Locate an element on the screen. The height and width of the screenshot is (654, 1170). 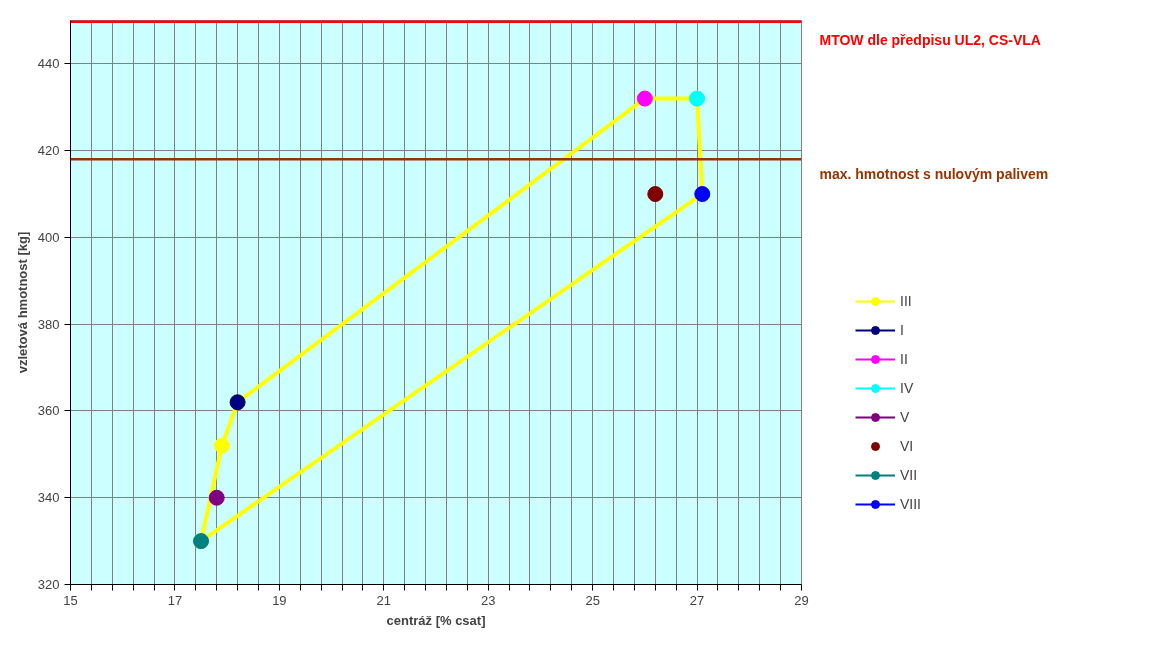
legend-label: IV is located at coordinates (907, 388).